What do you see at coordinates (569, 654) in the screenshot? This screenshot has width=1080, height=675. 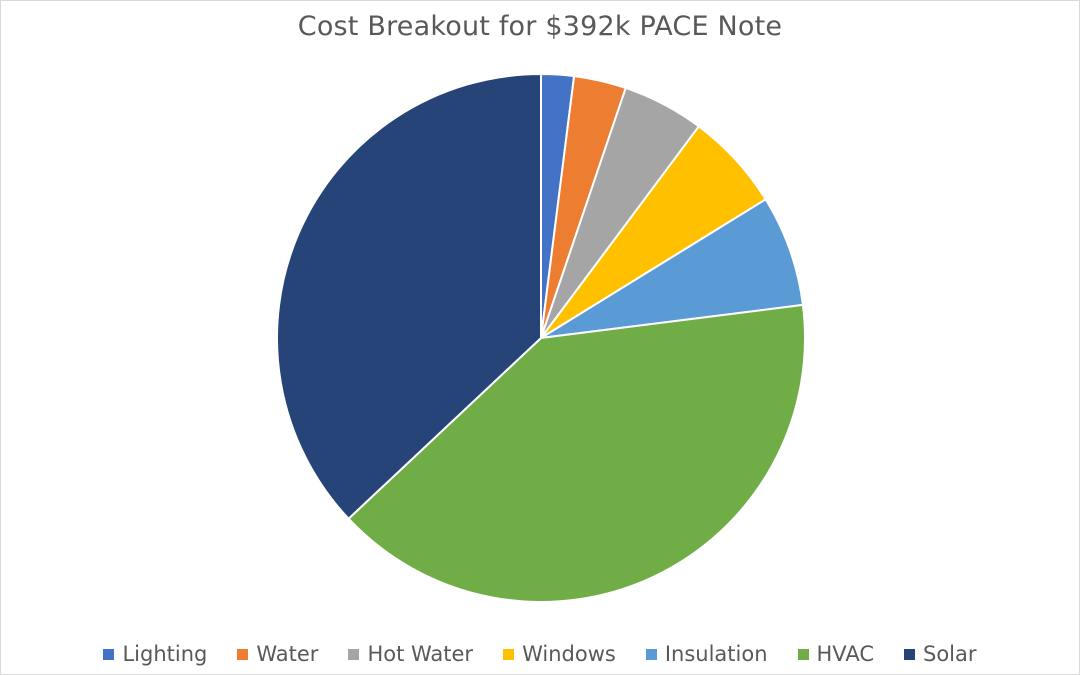 I see `legend-label-windows: Windows` at bounding box center [569, 654].